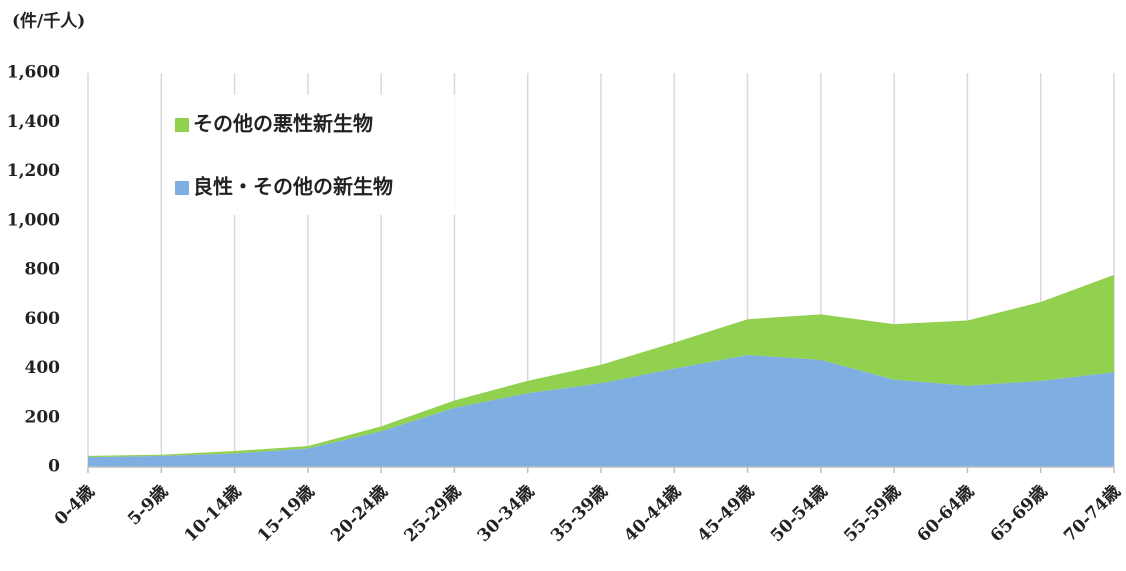 This screenshot has width=1126, height=571. What do you see at coordinates (283, 124) in the screenshot?
I see `legend-label: その他の悪性新生物` at bounding box center [283, 124].